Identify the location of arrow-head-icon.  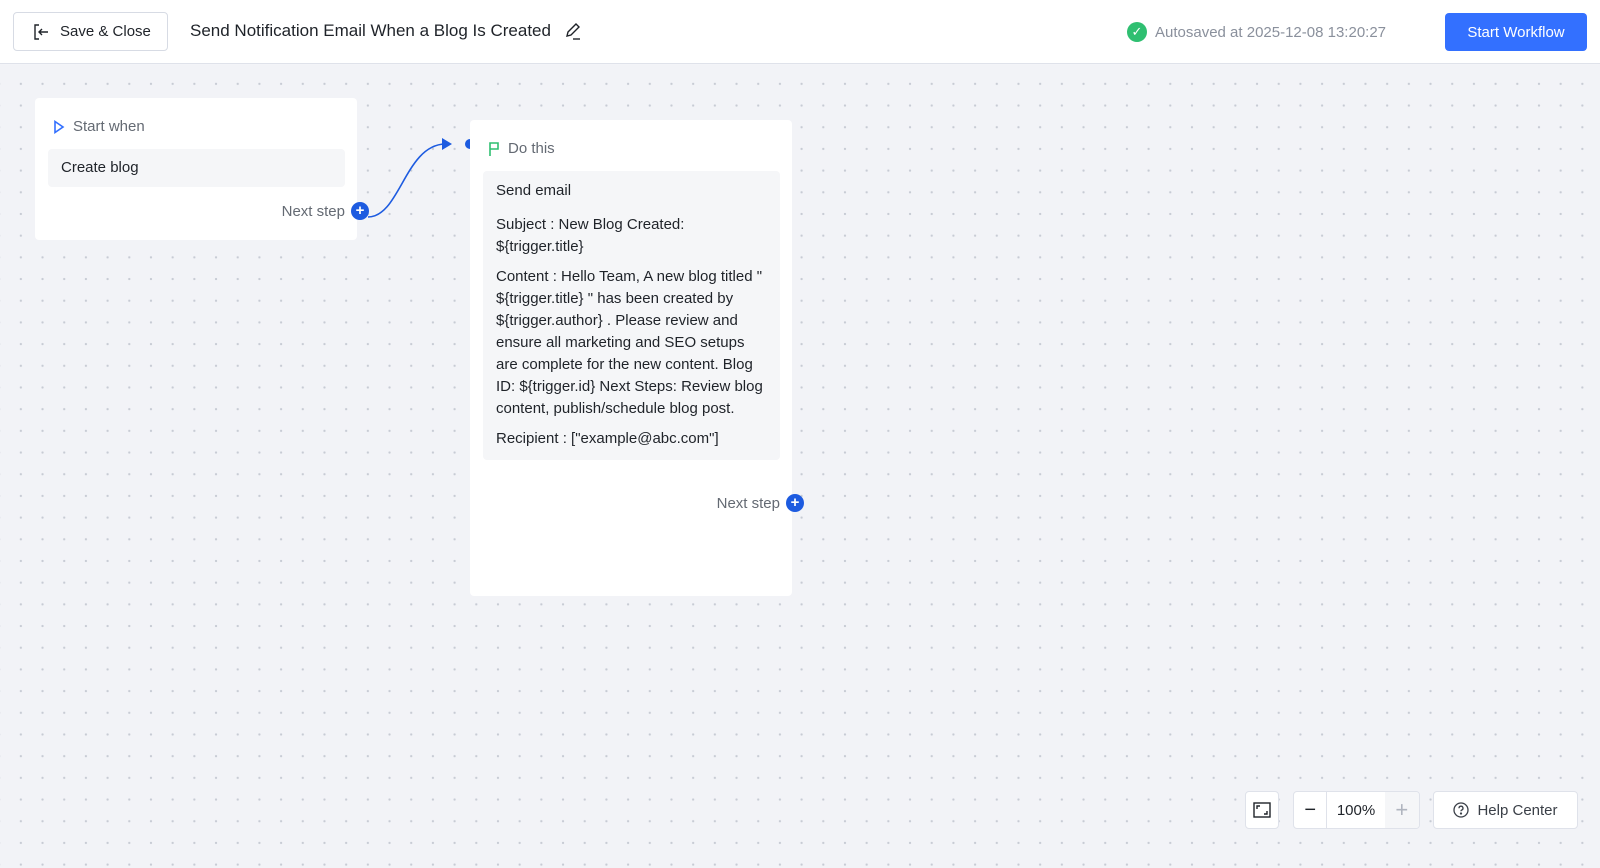
(447, 144).